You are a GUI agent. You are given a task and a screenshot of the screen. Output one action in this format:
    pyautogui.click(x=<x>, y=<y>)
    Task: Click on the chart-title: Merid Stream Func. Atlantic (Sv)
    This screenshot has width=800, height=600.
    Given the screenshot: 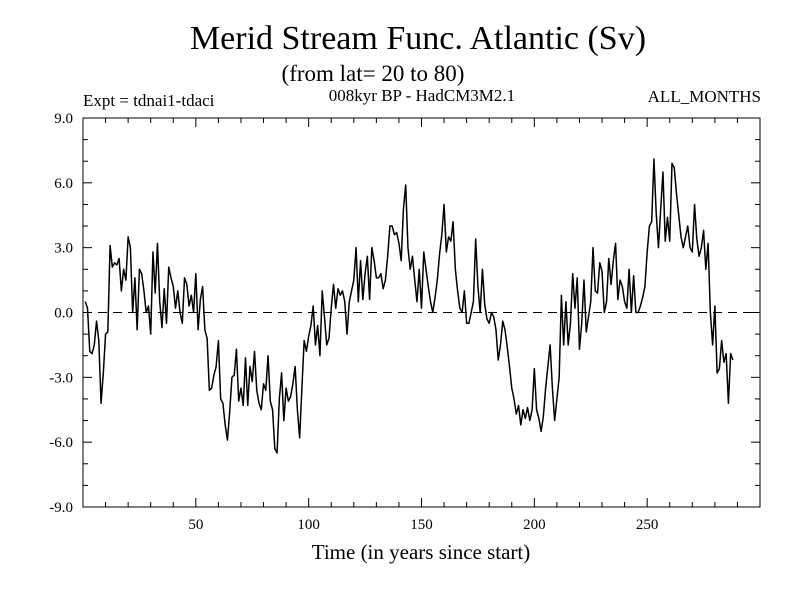 What is the action you would take?
    pyautogui.click(x=418, y=38)
    